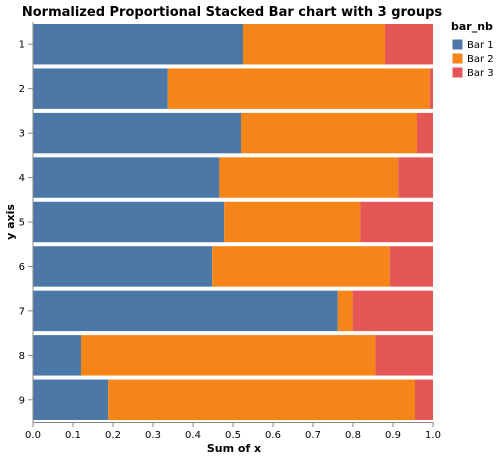 This screenshot has width=498, height=459. Describe the element at coordinates (480, 73) in the screenshot. I see `legend-label: Bar 3` at that location.